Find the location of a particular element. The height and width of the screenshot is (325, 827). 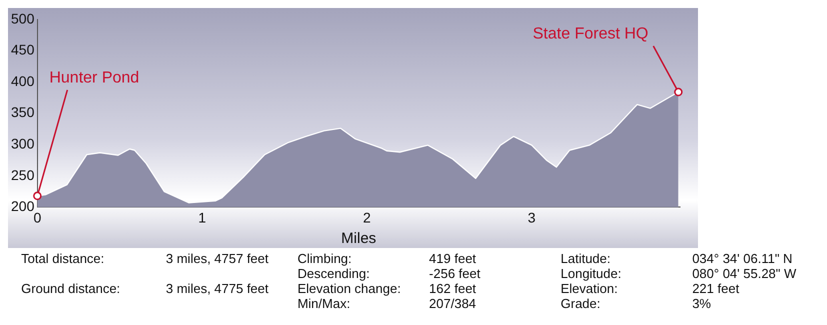

x-tick-label: 3 is located at coordinates (532, 217).